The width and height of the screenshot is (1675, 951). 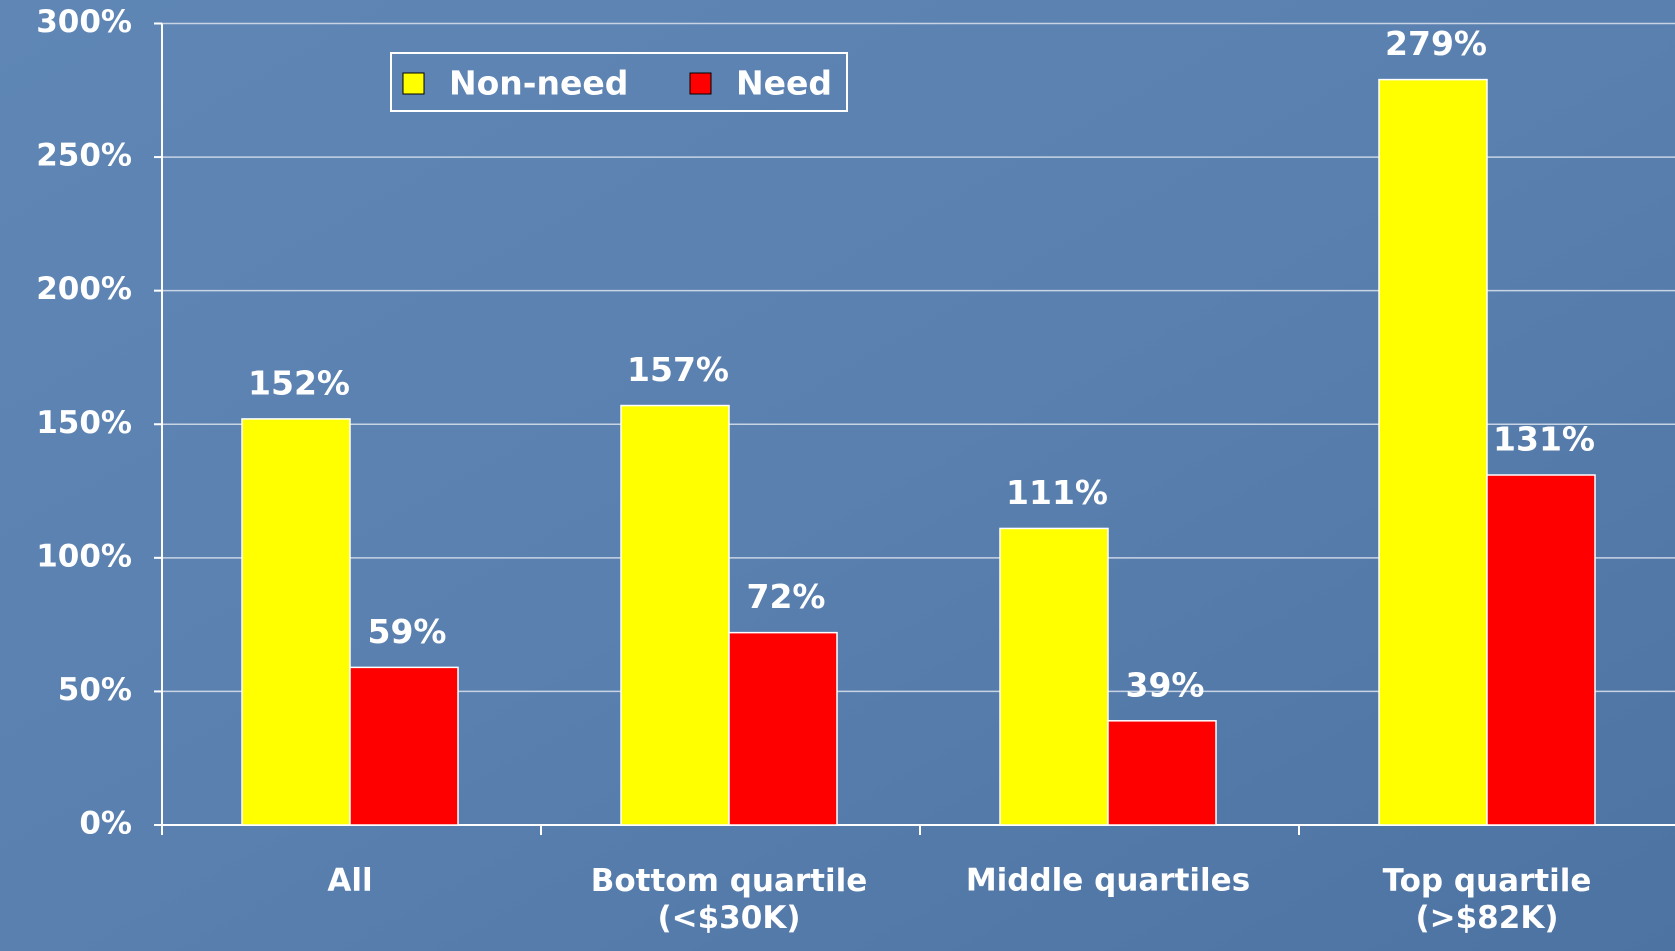 What do you see at coordinates (729, 899) in the screenshot?
I see `x-tick-label: Bottom quartile (<$30K)` at bounding box center [729, 899].